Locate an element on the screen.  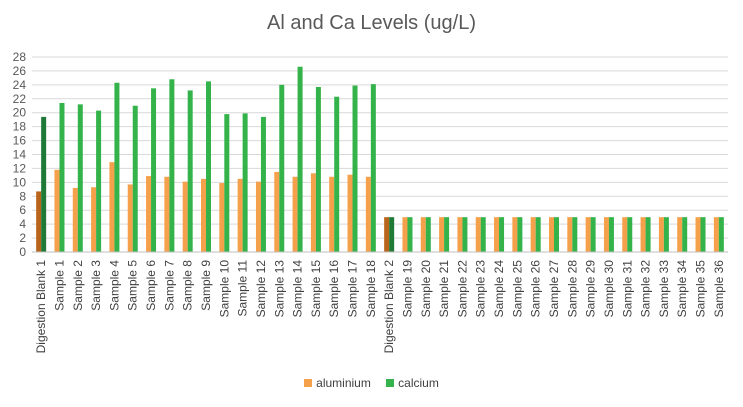
x-tick-label: Sample 8 is located at coordinates (188, 285).